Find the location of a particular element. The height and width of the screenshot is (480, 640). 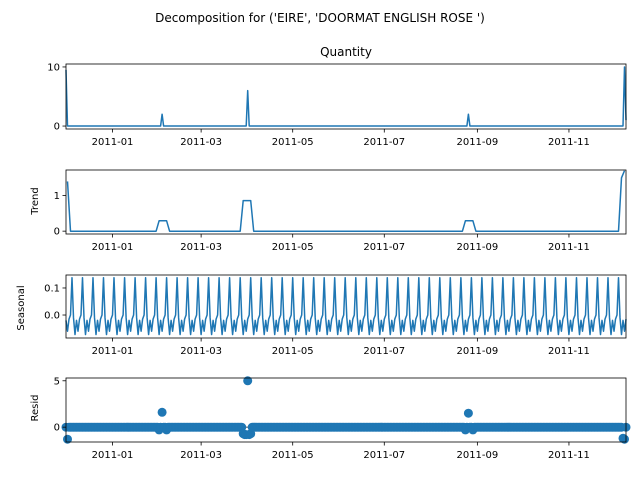

ylabel-seasonal: Seasonal is located at coordinates (21, 307).